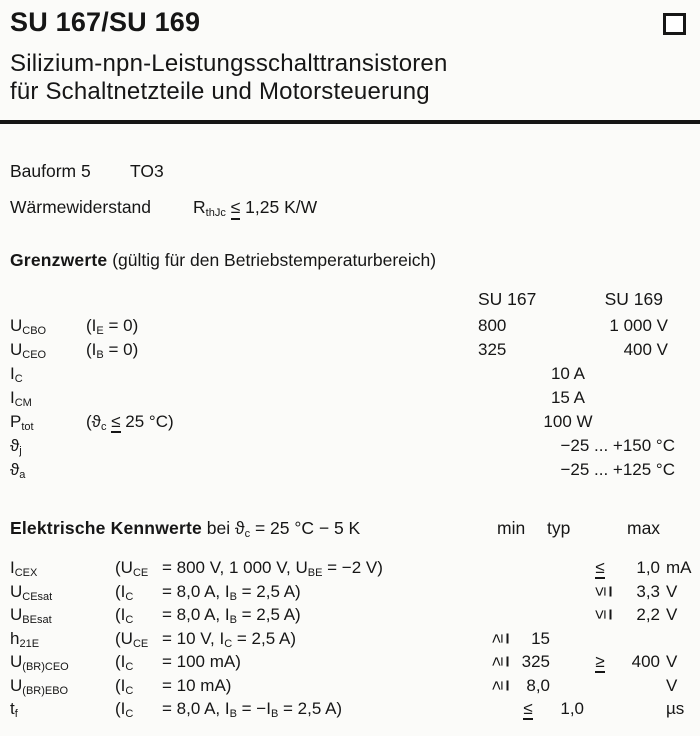 The width and height of the screenshot is (700, 736). What do you see at coordinates (679, 567) in the screenshot?
I see `unit-label: mA` at bounding box center [679, 567].